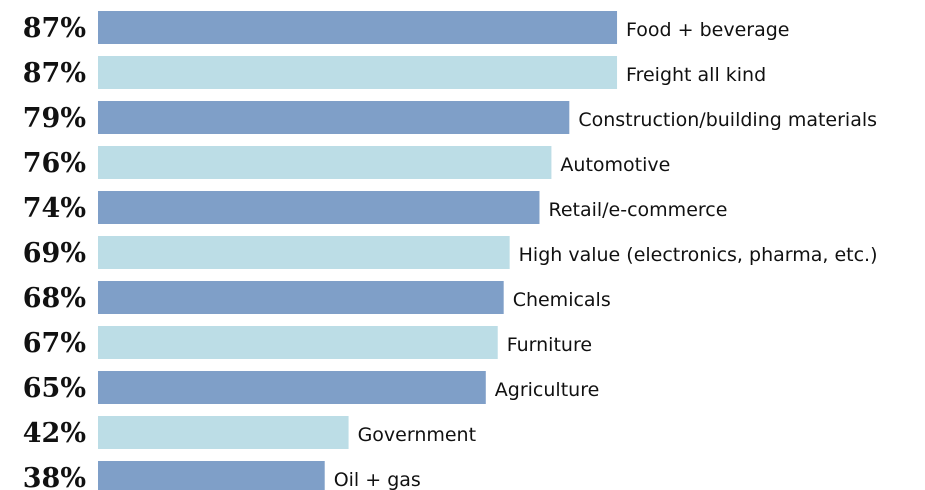  Describe the element at coordinates (547, 390) in the screenshot. I see `category-label: Agriculture` at that location.